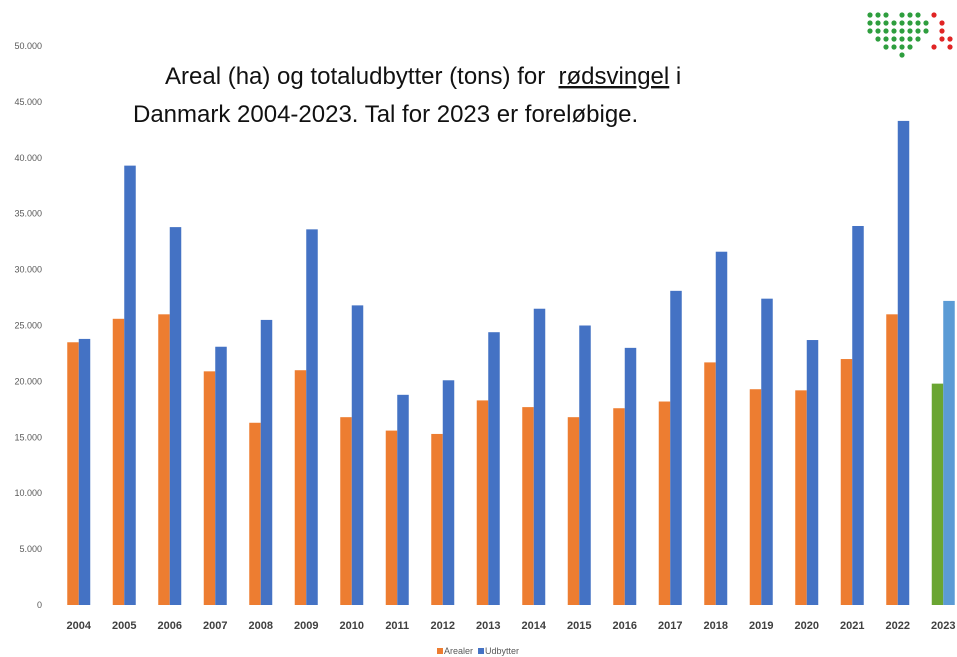  Describe the element at coordinates (28, 493) in the screenshot. I see `y-tick-label: 10.000` at that location.